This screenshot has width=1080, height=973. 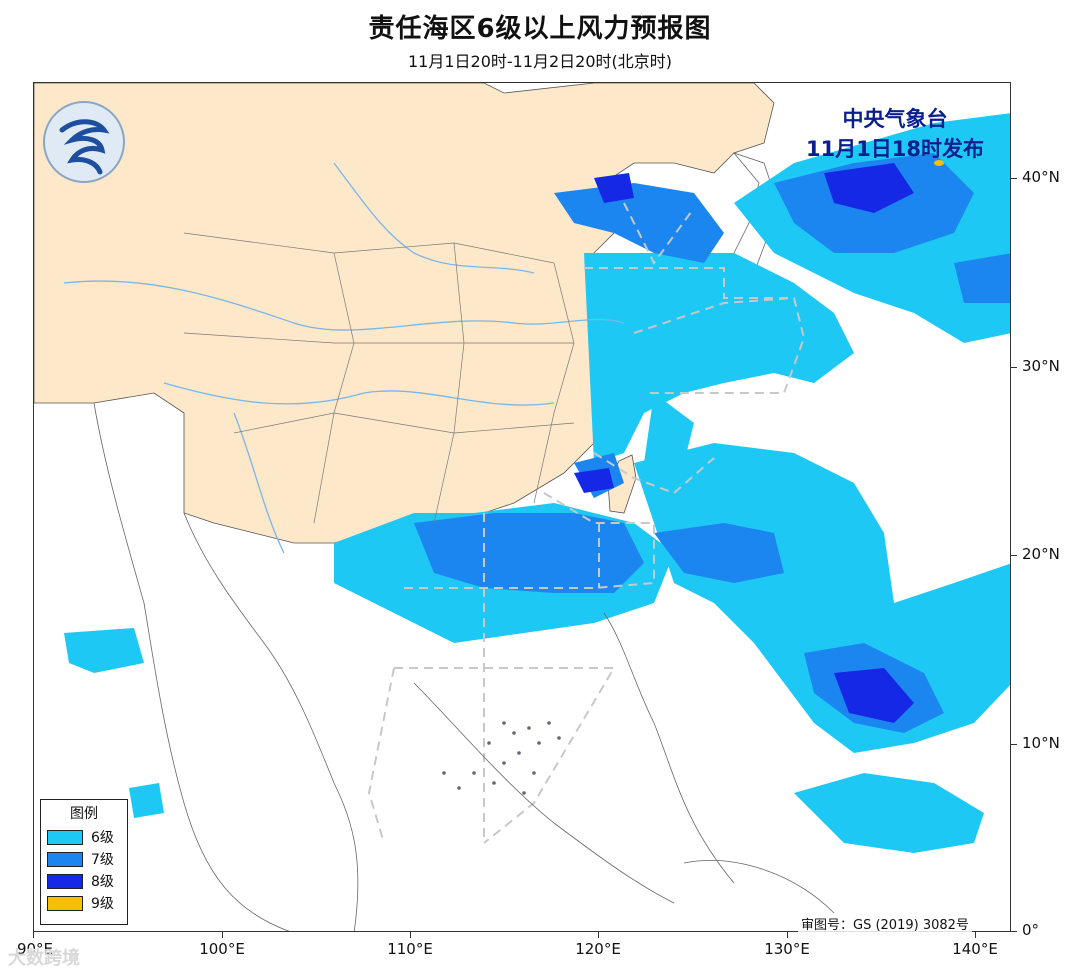 I want to click on lat-label-20: 20°N, so click(x=1041, y=554).